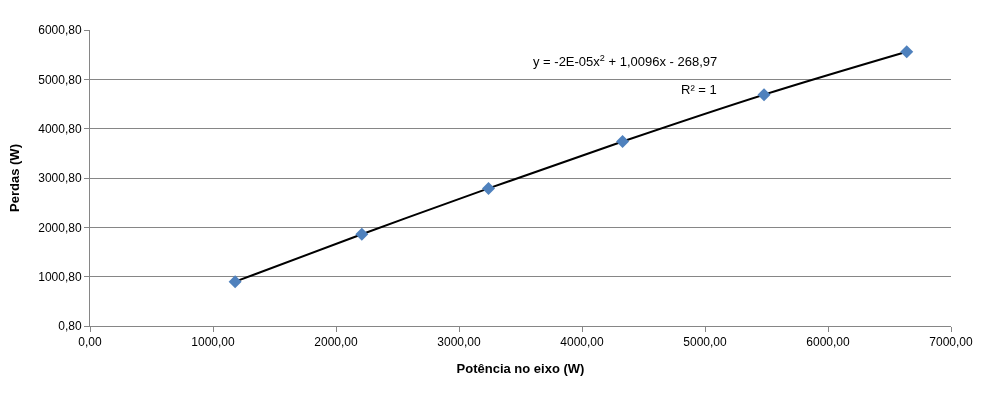 This screenshot has height=401, width=1001. Describe the element at coordinates (625, 61) in the screenshot. I see `annotation: y = -2E-05x$^{2}$ + 1,0096x - 268,97` at that location.